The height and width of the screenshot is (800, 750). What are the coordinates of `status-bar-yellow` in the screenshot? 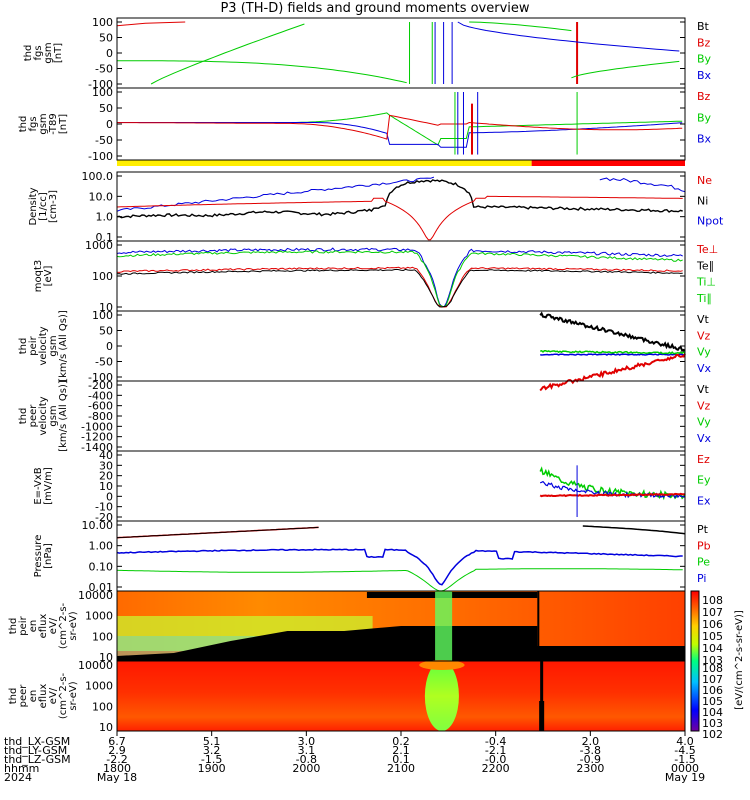 It's located at (324, 163).